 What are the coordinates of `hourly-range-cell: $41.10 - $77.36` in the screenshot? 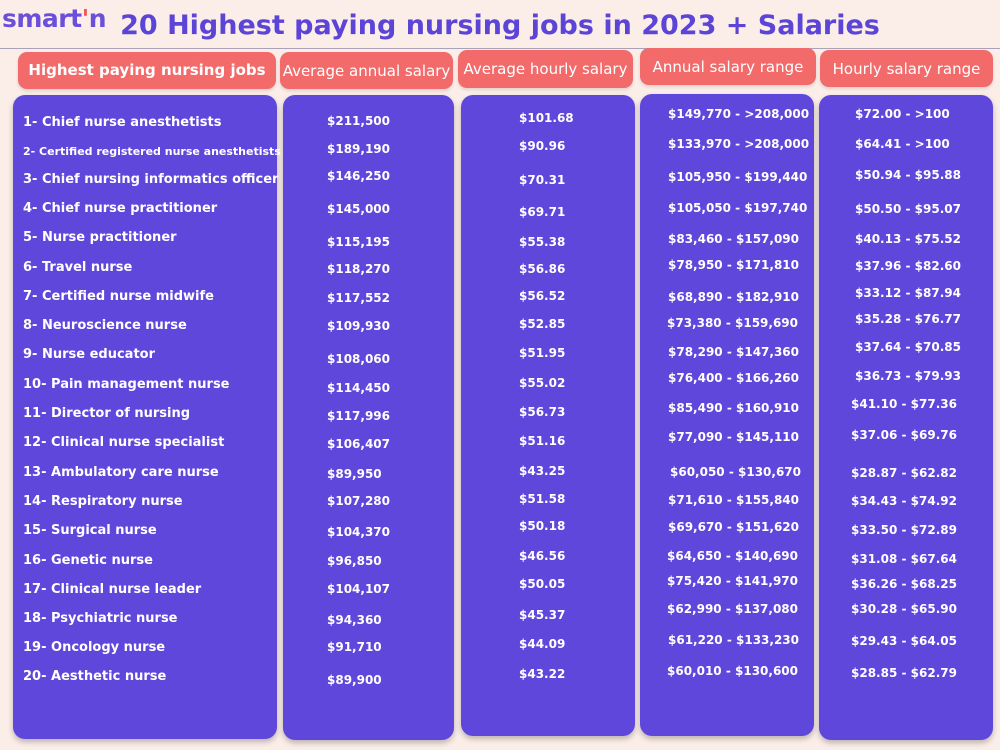 It's located at (904, 404).